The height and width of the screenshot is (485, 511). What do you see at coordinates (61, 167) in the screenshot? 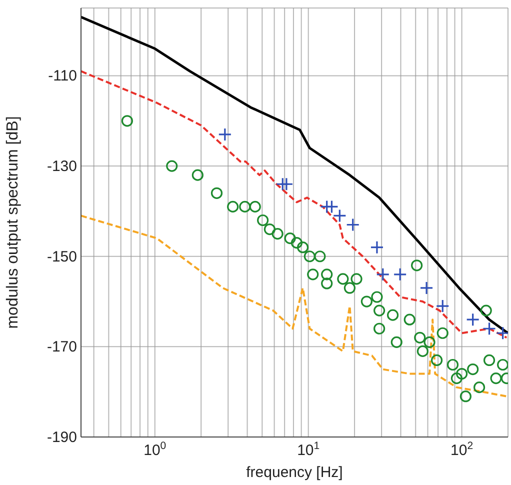
I see `y-tick-label: -130` at bounding box center [61, 167].